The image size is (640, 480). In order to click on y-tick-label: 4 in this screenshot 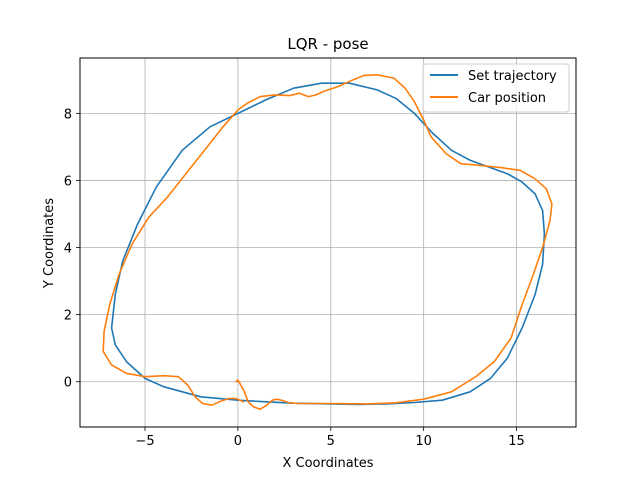, I will do `click(68, 249)`.